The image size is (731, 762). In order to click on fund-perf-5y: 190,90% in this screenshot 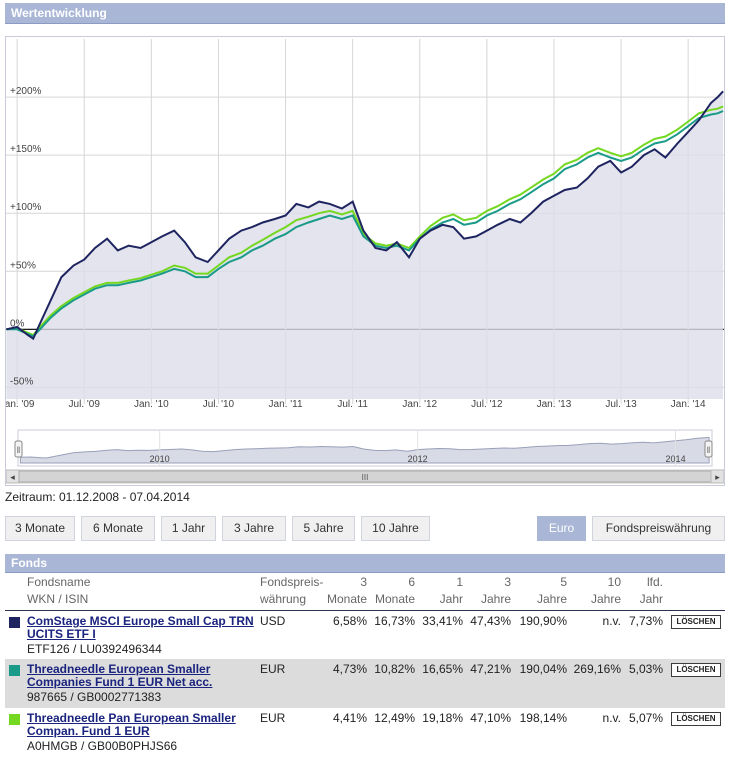, I will do `click(543, 621)`.